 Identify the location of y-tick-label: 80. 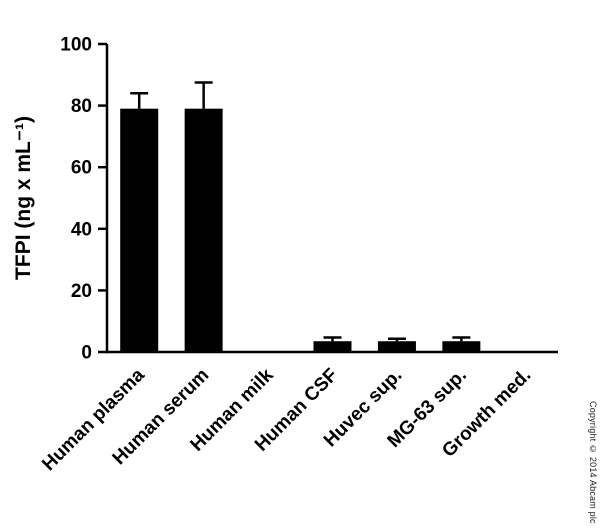
(81, 106).